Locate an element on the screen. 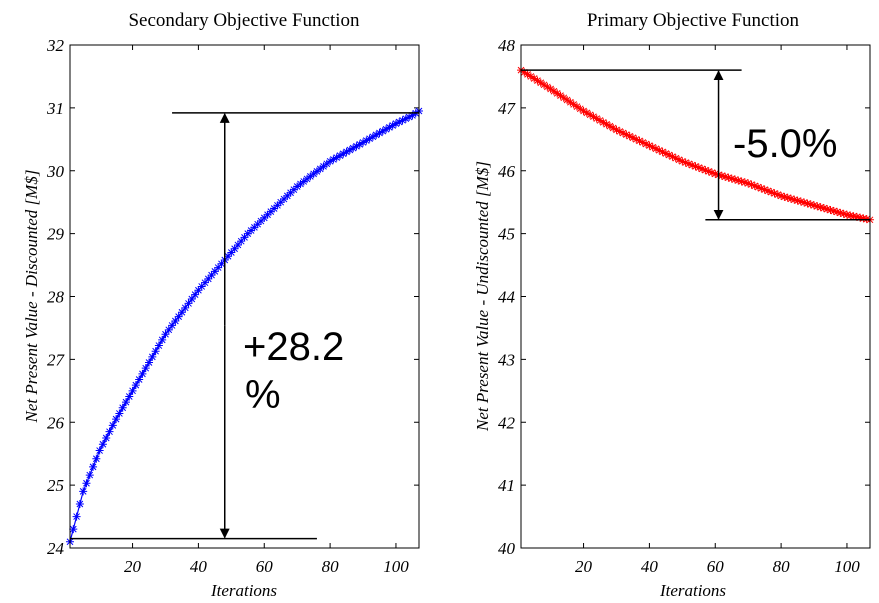  y-tick-label: 25 is located at coordinates (55, 485).